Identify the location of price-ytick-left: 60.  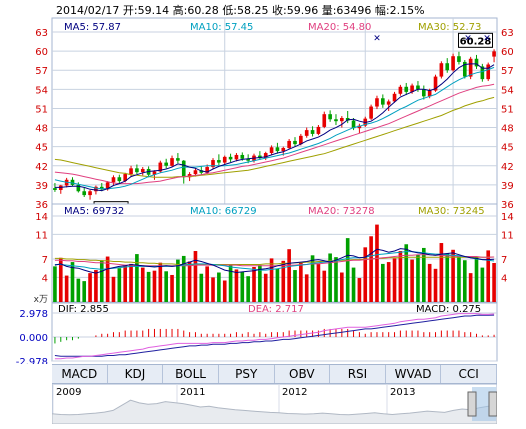
(41, 52).